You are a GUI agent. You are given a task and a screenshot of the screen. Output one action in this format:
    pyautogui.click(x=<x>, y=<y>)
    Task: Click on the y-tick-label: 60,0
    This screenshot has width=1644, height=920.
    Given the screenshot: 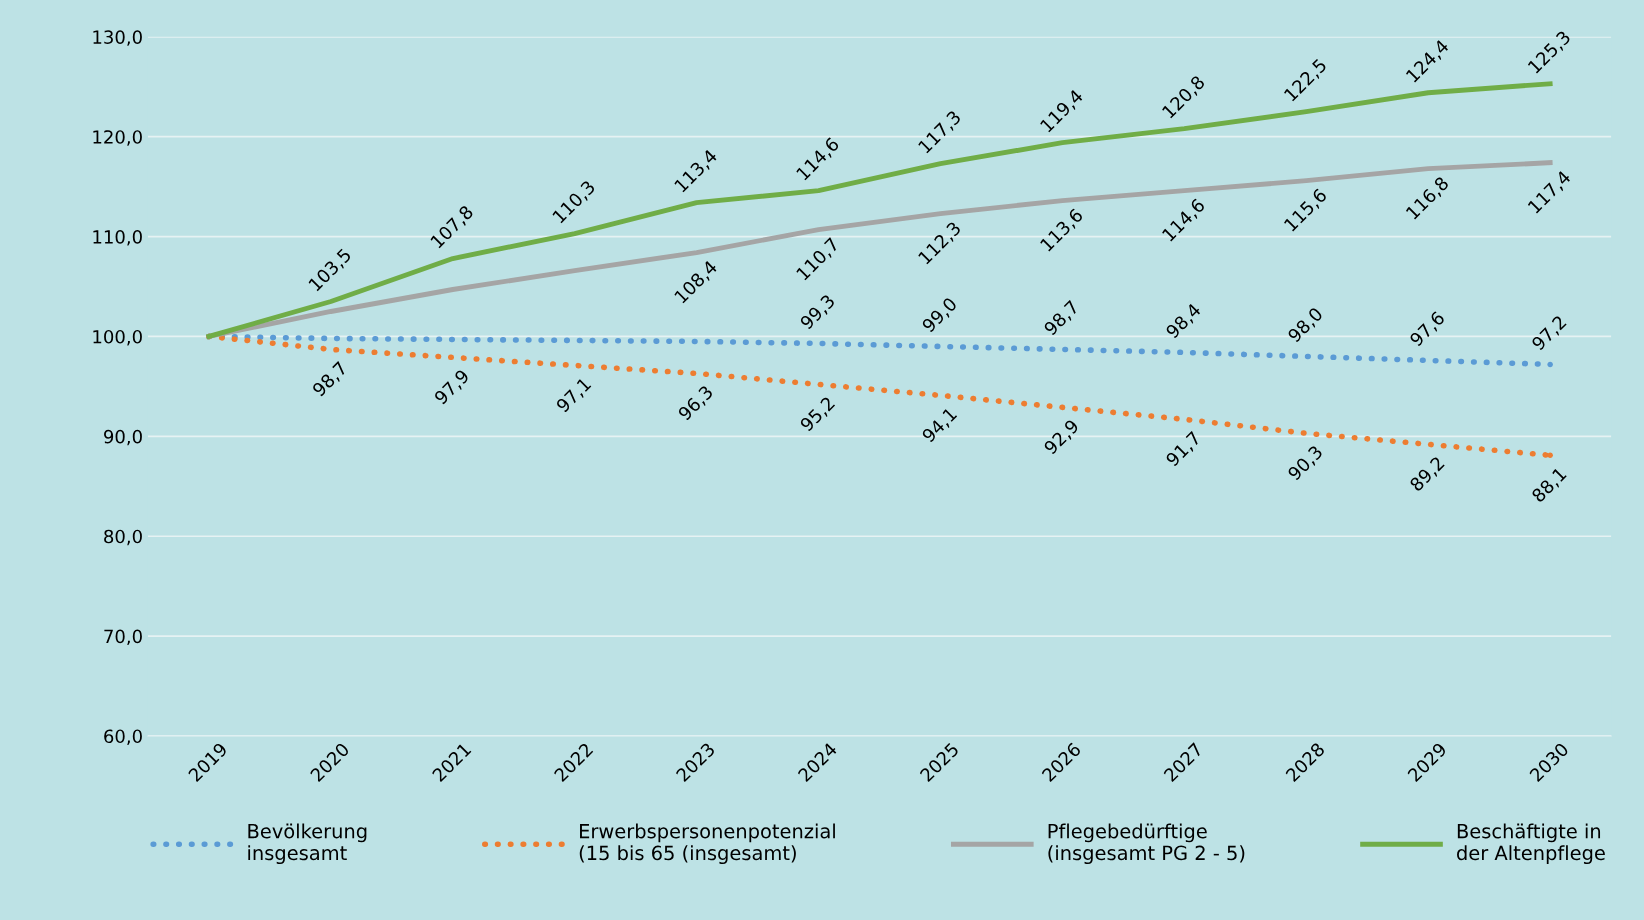 What is the action you would take?
    pyautogui.click(x=123, y=737)
    